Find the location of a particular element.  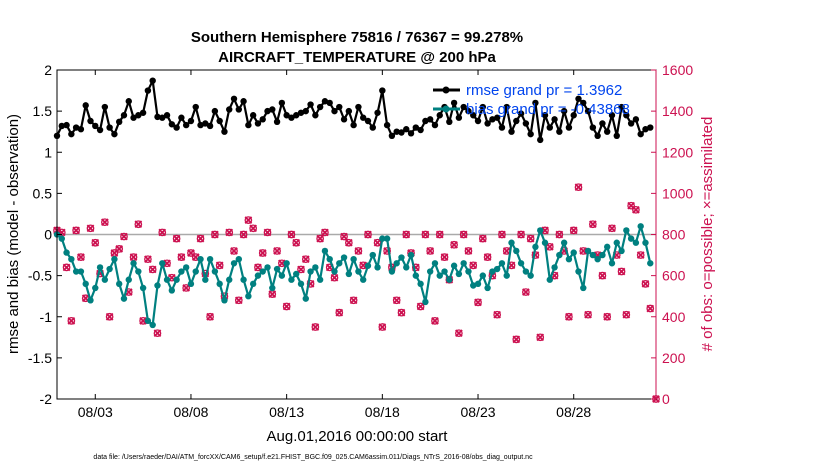

y-left-tick-label: 1 is located at coordinates (48, 152).